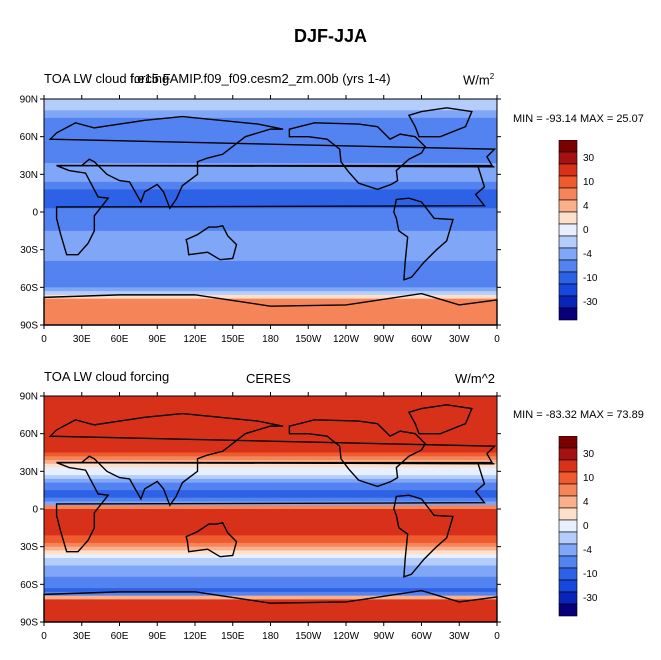 This screenshot has height=660, width=661. Describe the element at coordinates (459, 636) in the screenshot. I see `x-tick-label: 30W` at that location.